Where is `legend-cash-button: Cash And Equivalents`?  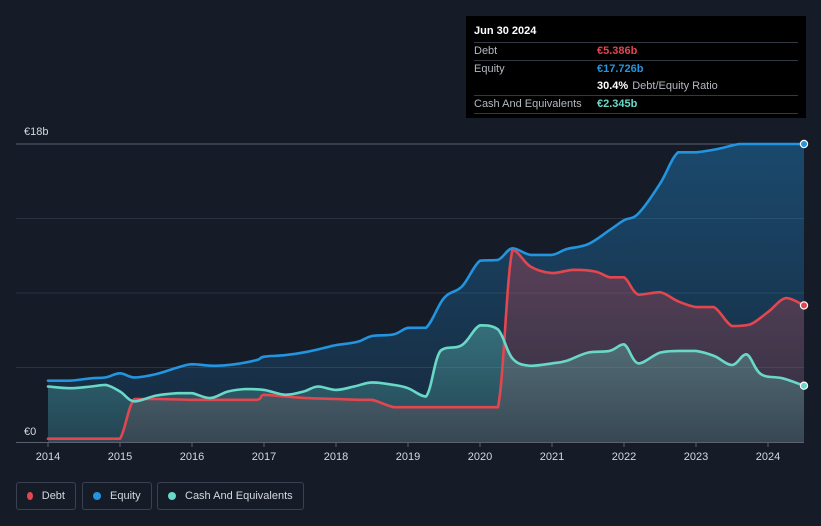
legend-cash-button: Cash And Equivalents is located at coordinates (230, 496).